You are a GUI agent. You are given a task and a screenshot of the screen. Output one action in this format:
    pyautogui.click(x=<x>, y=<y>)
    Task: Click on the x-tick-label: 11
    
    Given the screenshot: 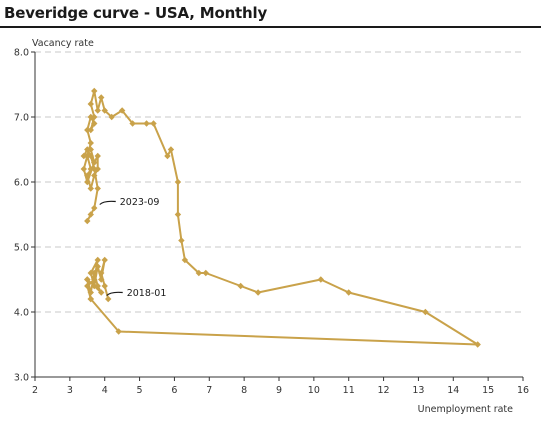 What is the action you would take?
    pyautogui.click(x=349, y=390)
    